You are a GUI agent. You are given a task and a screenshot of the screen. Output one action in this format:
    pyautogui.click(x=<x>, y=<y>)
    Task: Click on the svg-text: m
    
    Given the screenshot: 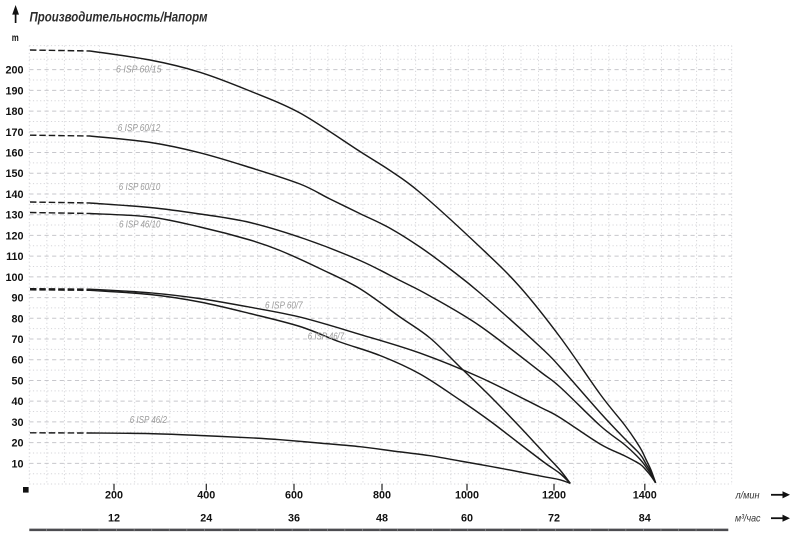 What is the action you would take?
    pyautogui.click(x=15, y=38)
    